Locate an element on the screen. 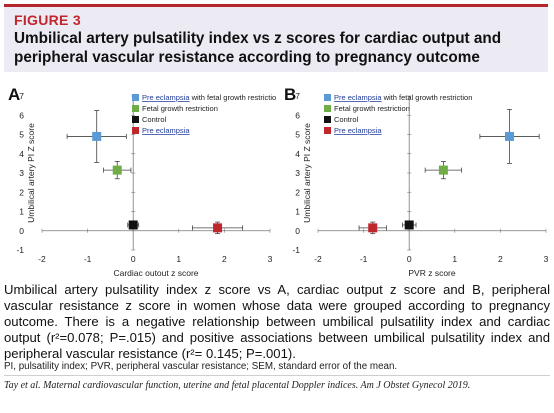 The width and height of the screenshot is (554, 413). divider is located at coordinates (277, 375).